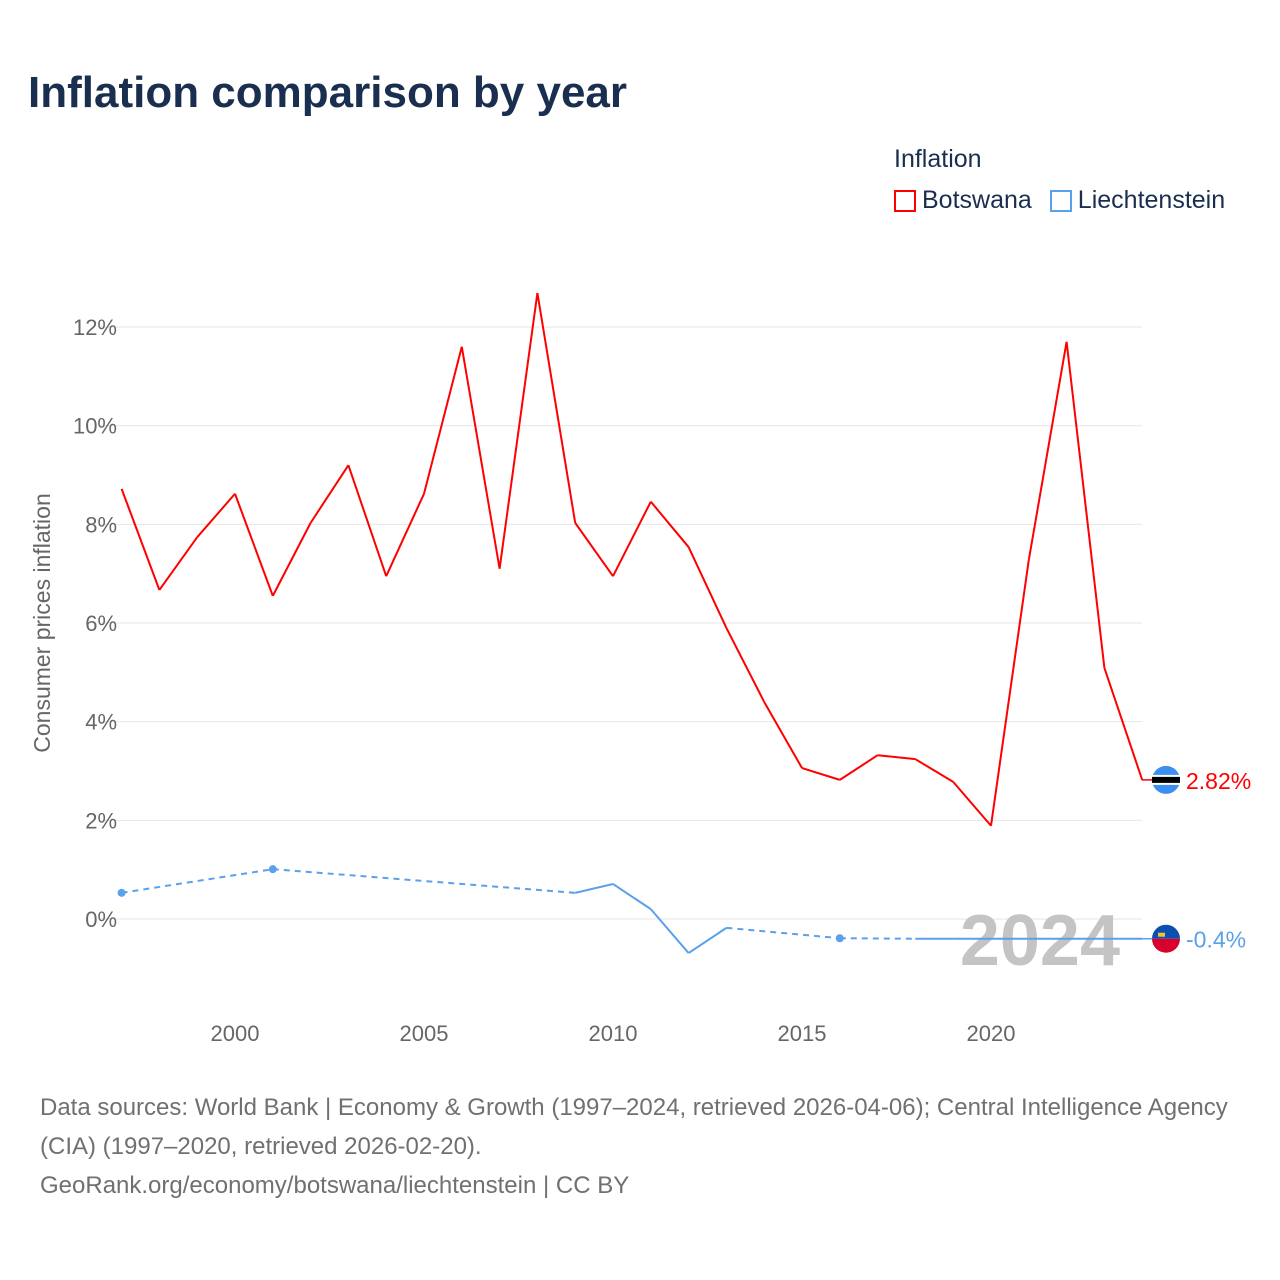  Describe the element at coordinates (1040, 941) in the screenshot. I see `year-watermark: 2024` at that location.